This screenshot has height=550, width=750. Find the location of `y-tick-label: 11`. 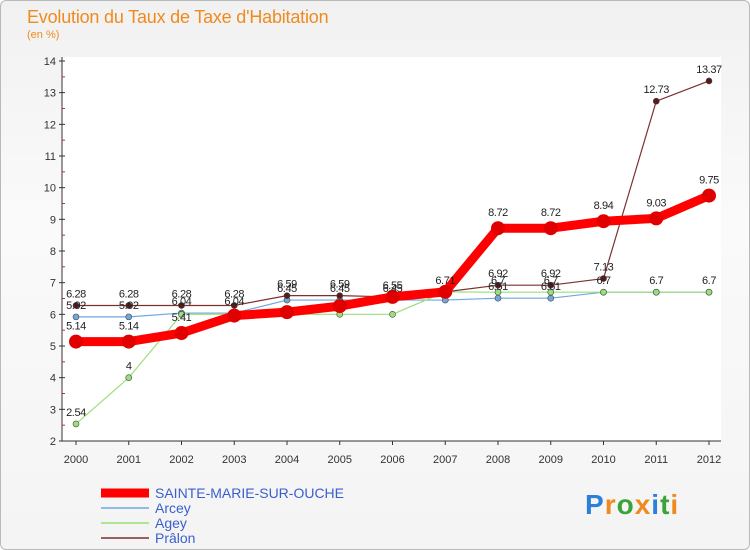

y-tick-label: 11 is located at coordinates (50, 157).